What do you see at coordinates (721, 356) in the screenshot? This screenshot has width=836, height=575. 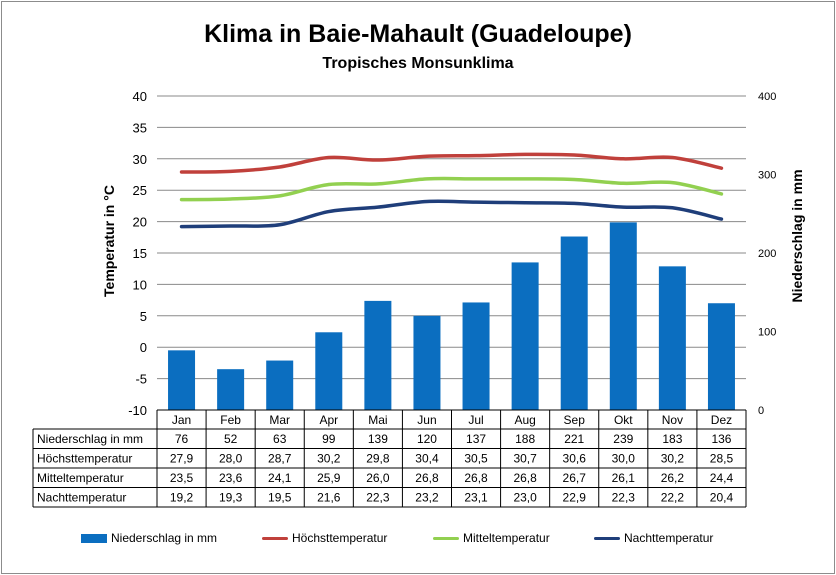 I see `bar-dez` at bounding box center [721, 356].